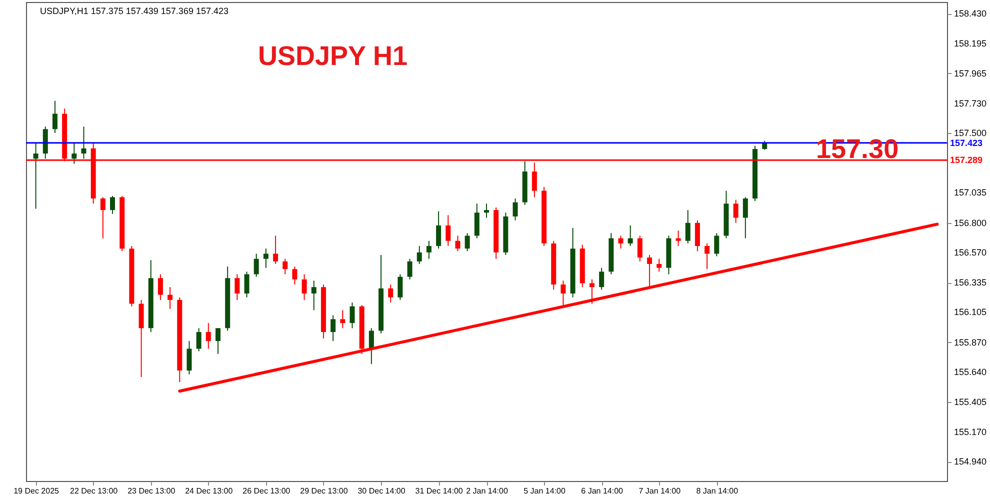 The height and width of the screenshot is (498, 990). What do you see at coordinates (970, 252) in the screenshot?
I see `y-tick-label: 156.570` at bounding box center [970, 252].